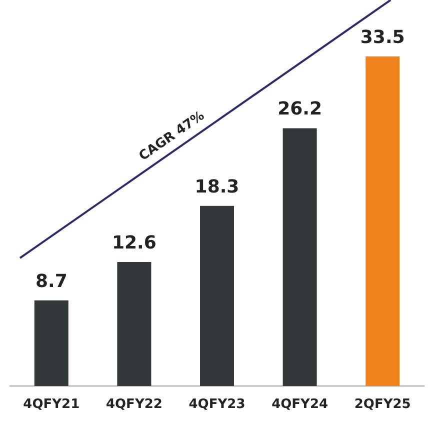 Image resolution: width=434 pixels, height=424 pixels. Describe the element at coordinates (217, 404) in the screenshot. I see `x-tick-label: 4QFY23` at that location.